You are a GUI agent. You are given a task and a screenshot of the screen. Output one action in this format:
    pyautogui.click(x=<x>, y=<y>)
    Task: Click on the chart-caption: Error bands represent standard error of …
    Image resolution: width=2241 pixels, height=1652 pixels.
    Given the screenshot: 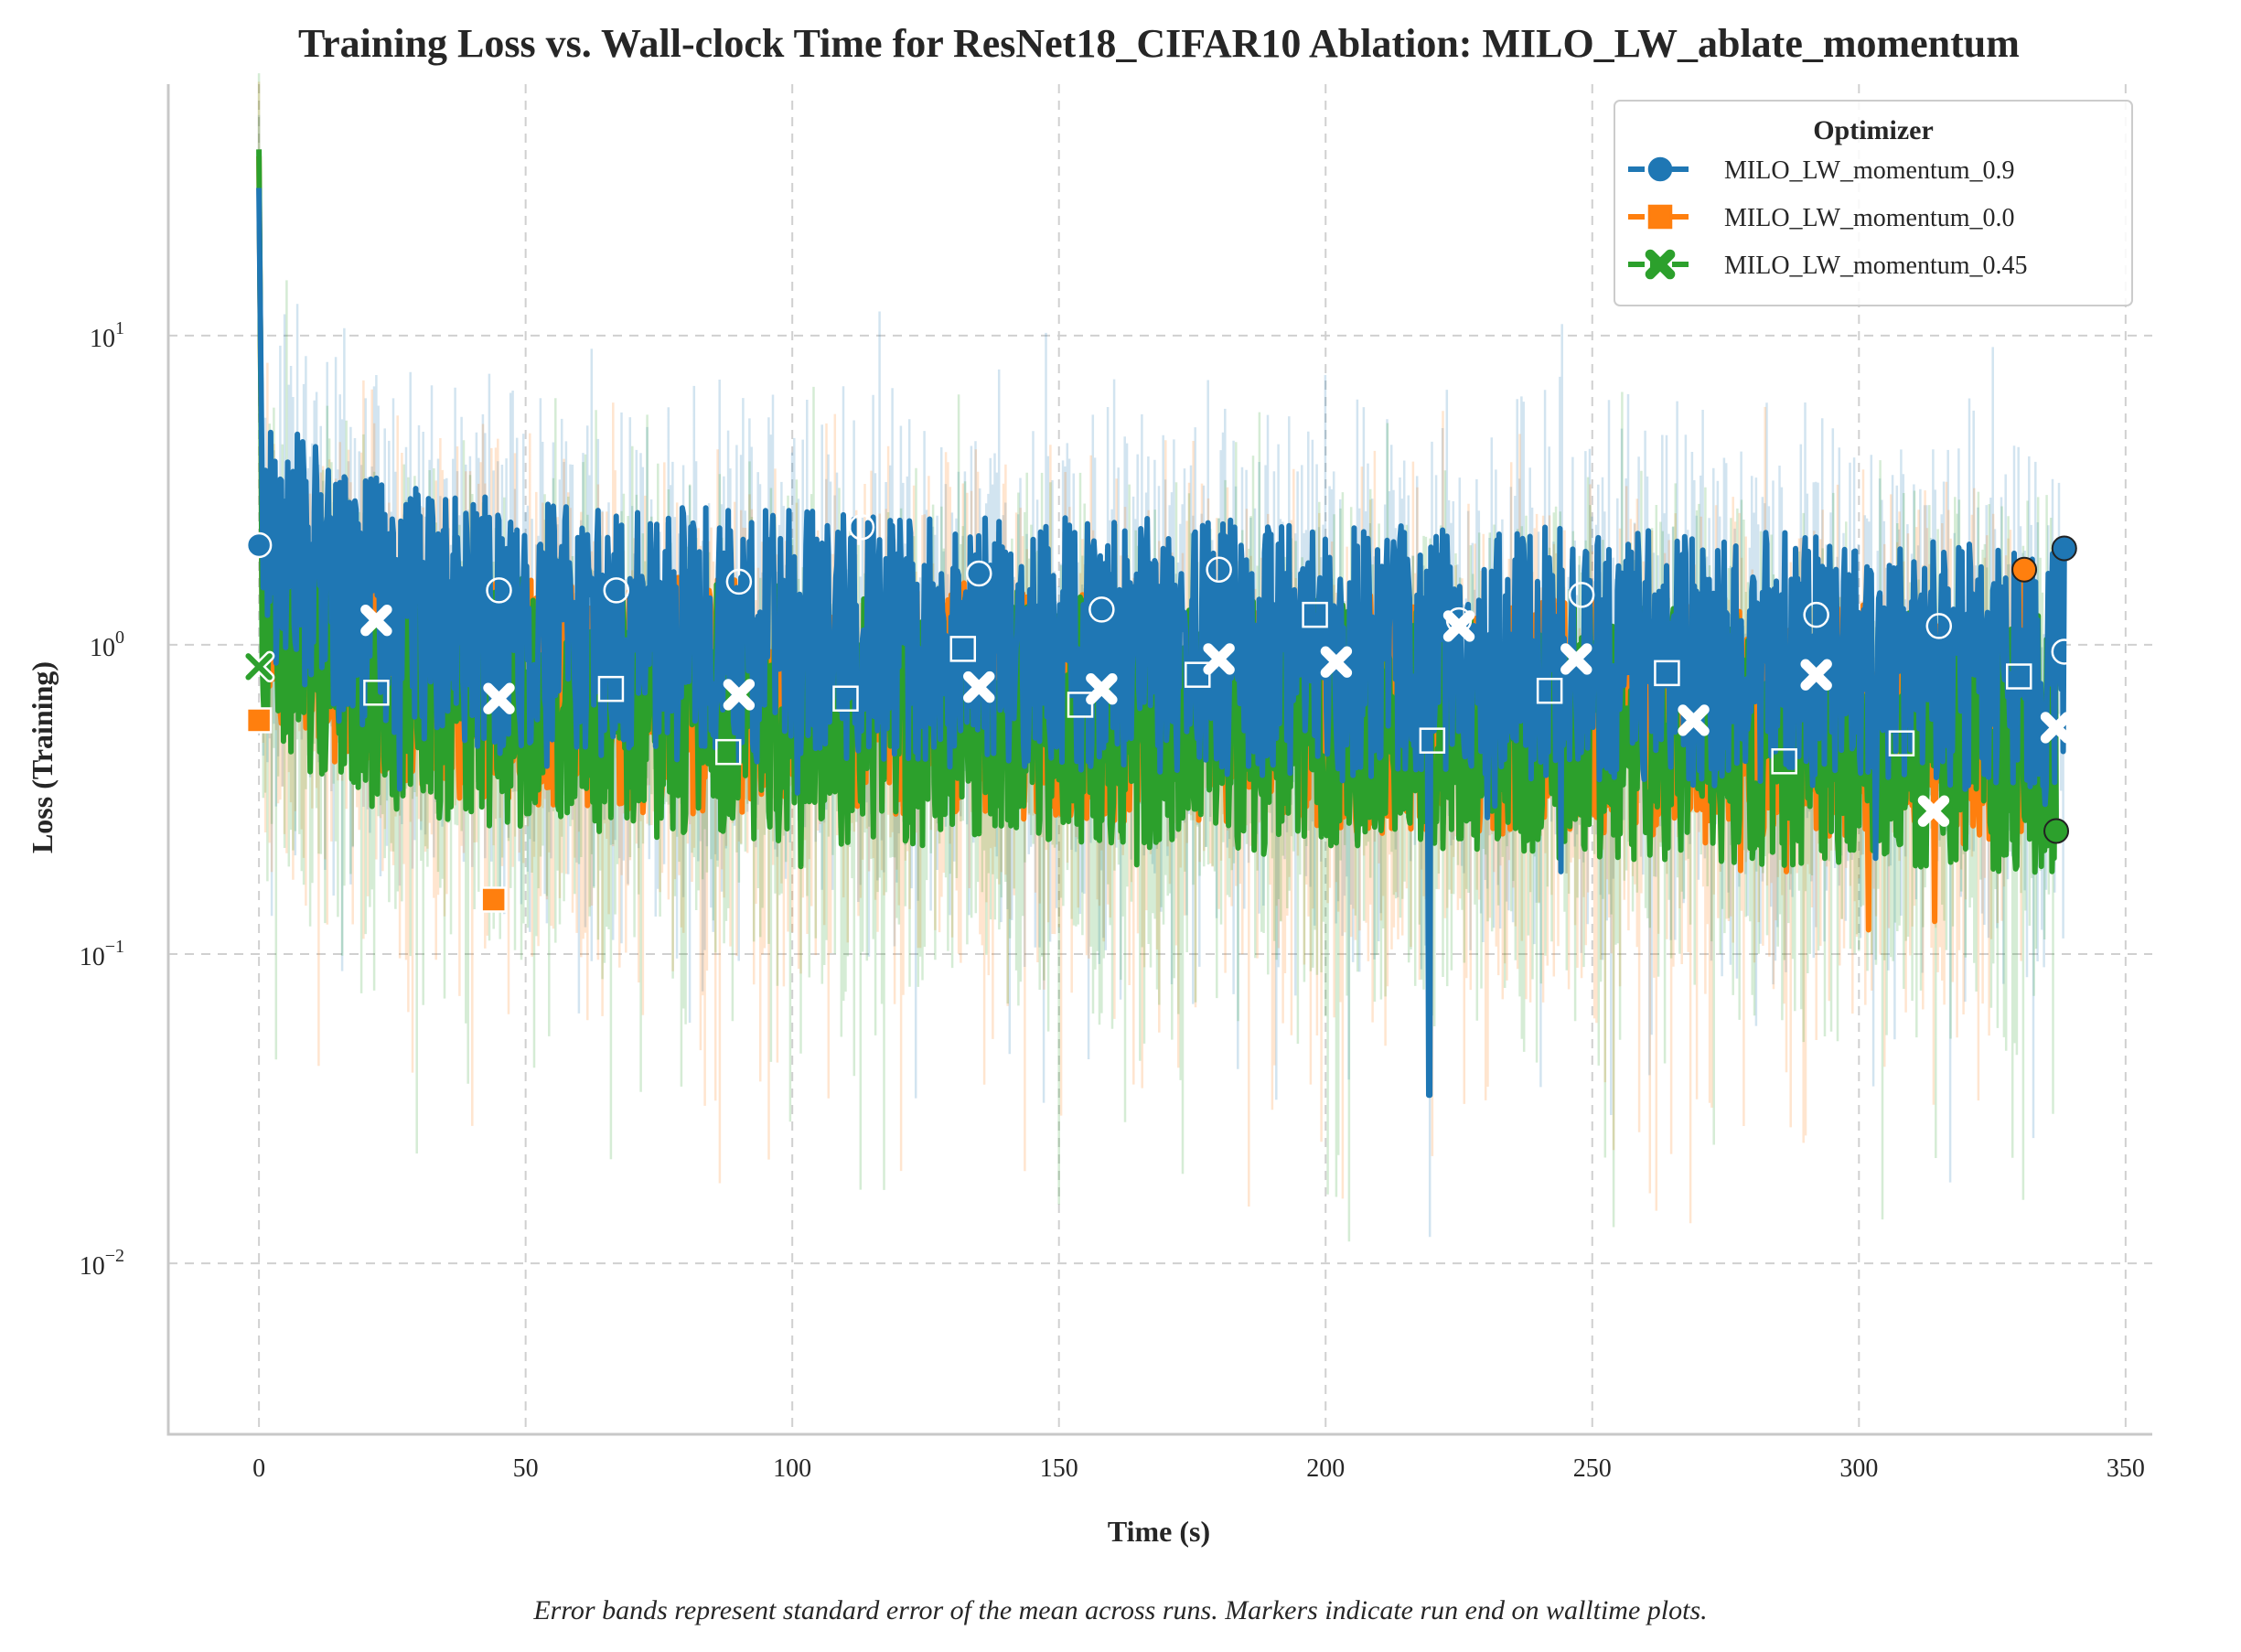 What is the action you would take?
    pyautogui.click(x=1119, y=1610)
    